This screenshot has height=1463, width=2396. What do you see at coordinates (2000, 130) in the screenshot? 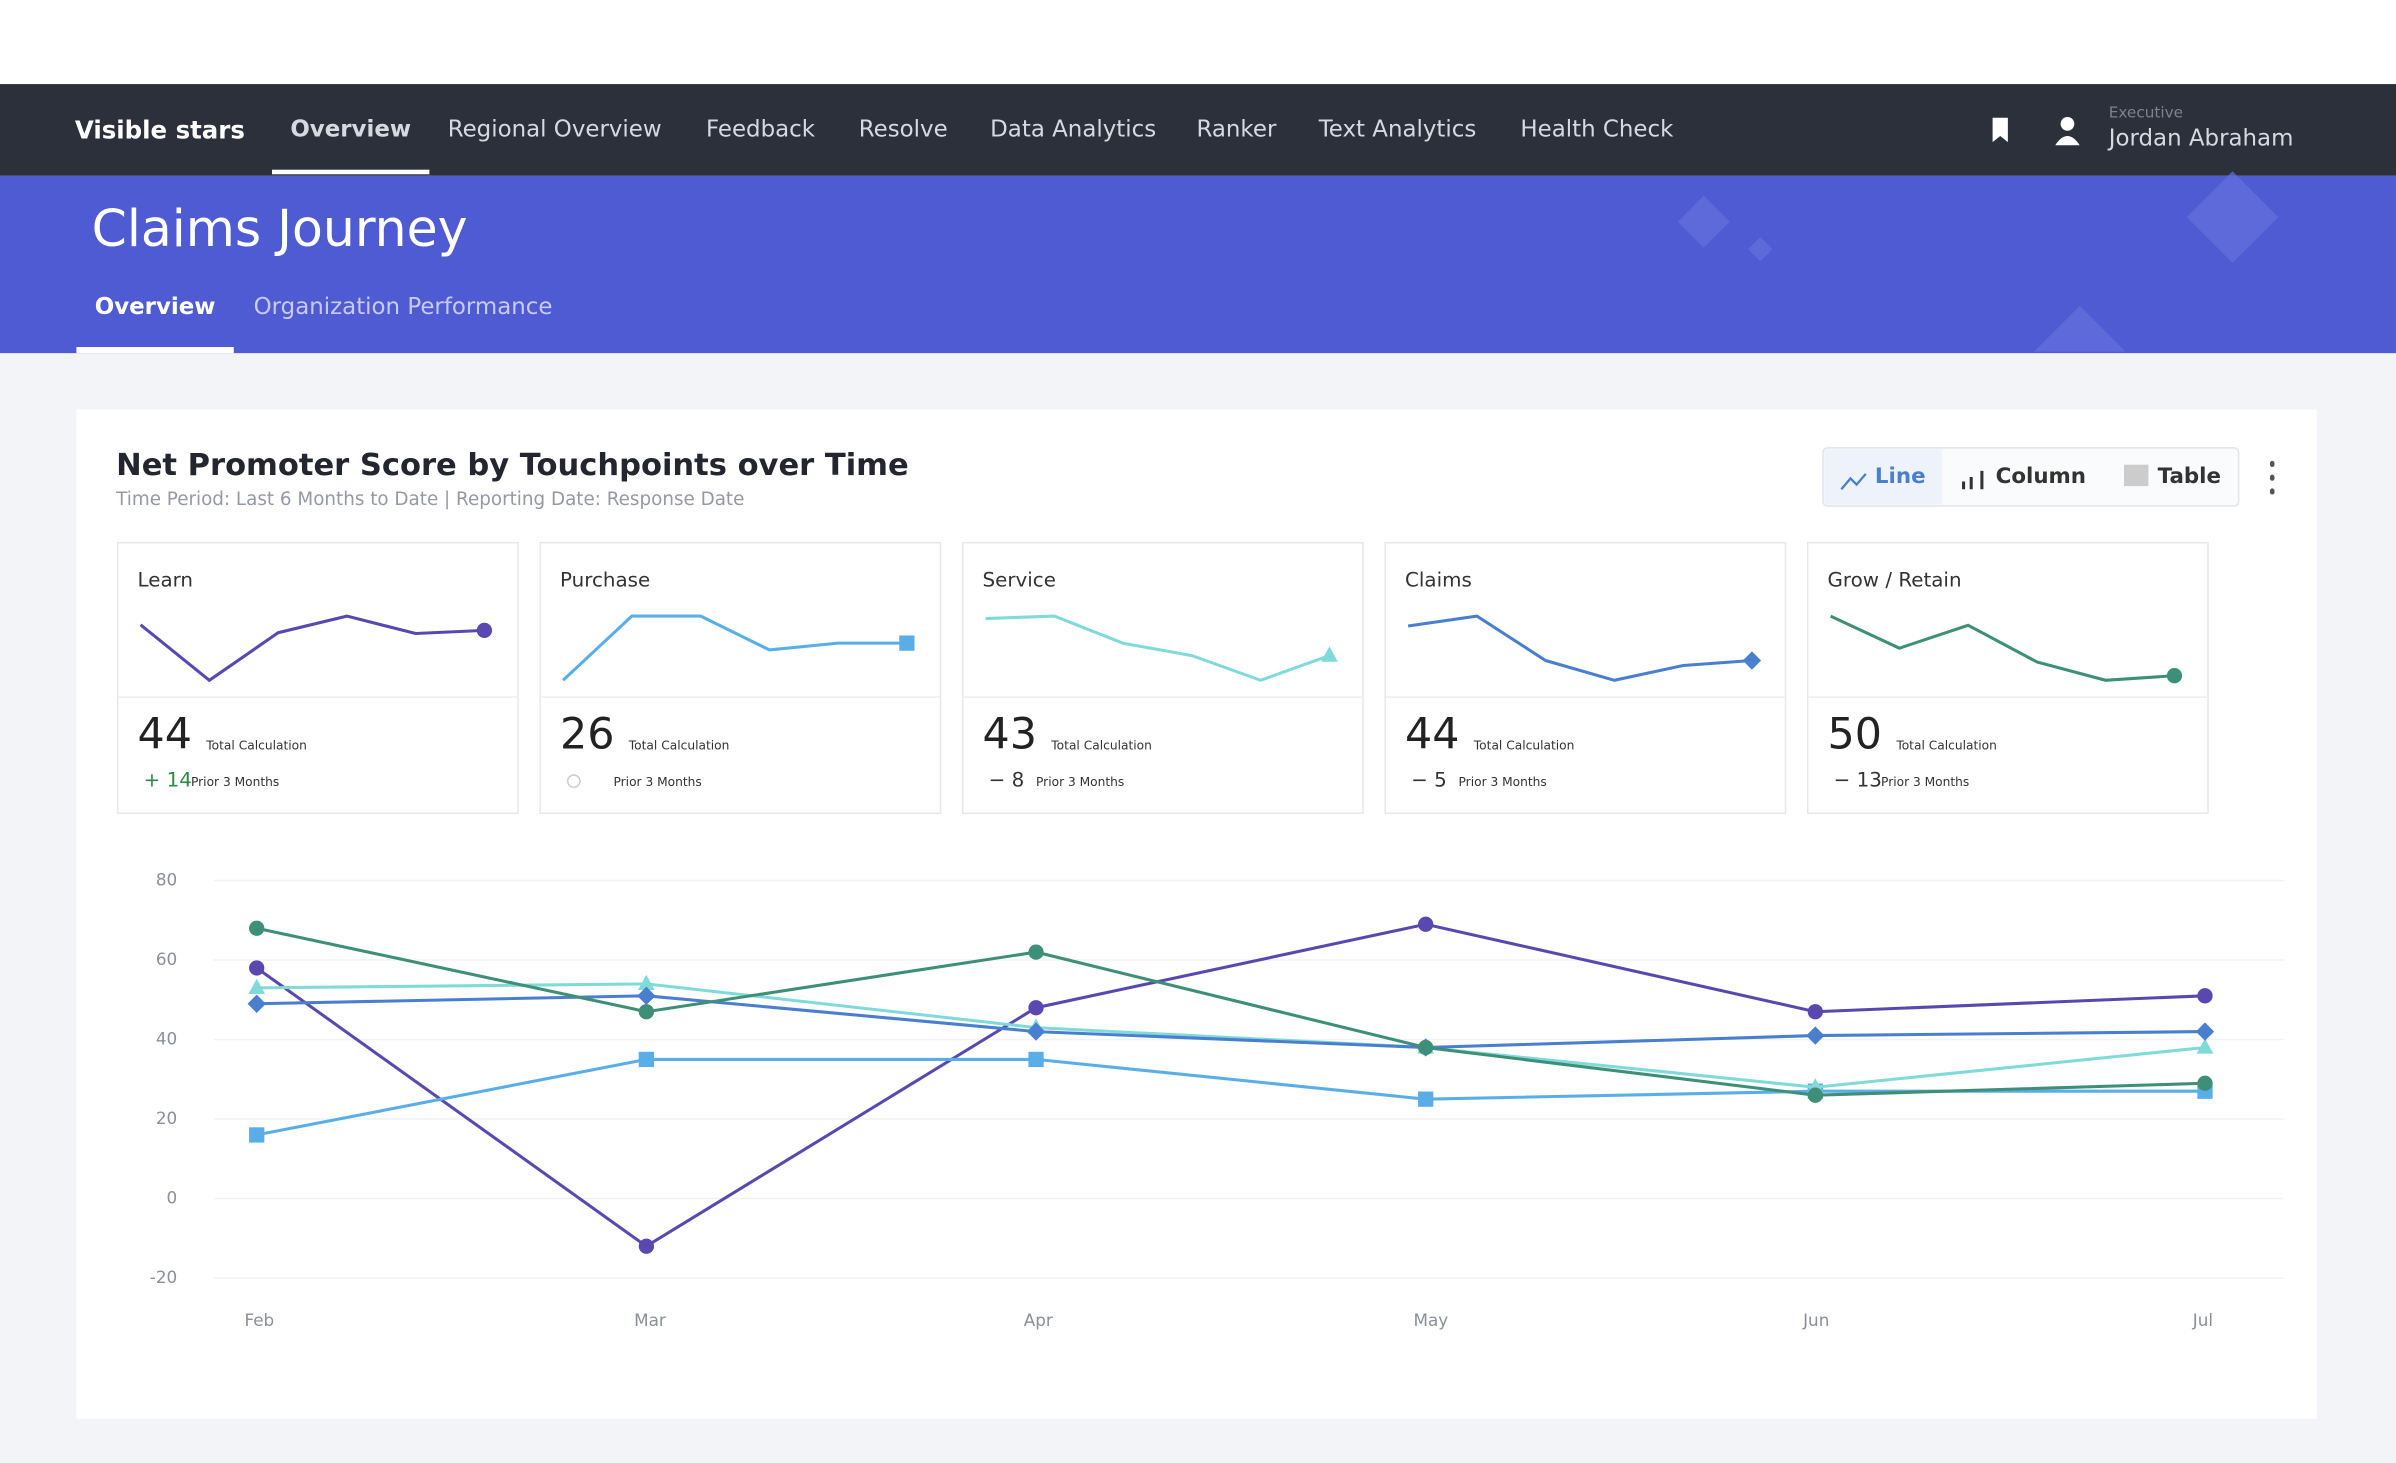
I see `bookmark-icon` at bounding box center [2000, 130].